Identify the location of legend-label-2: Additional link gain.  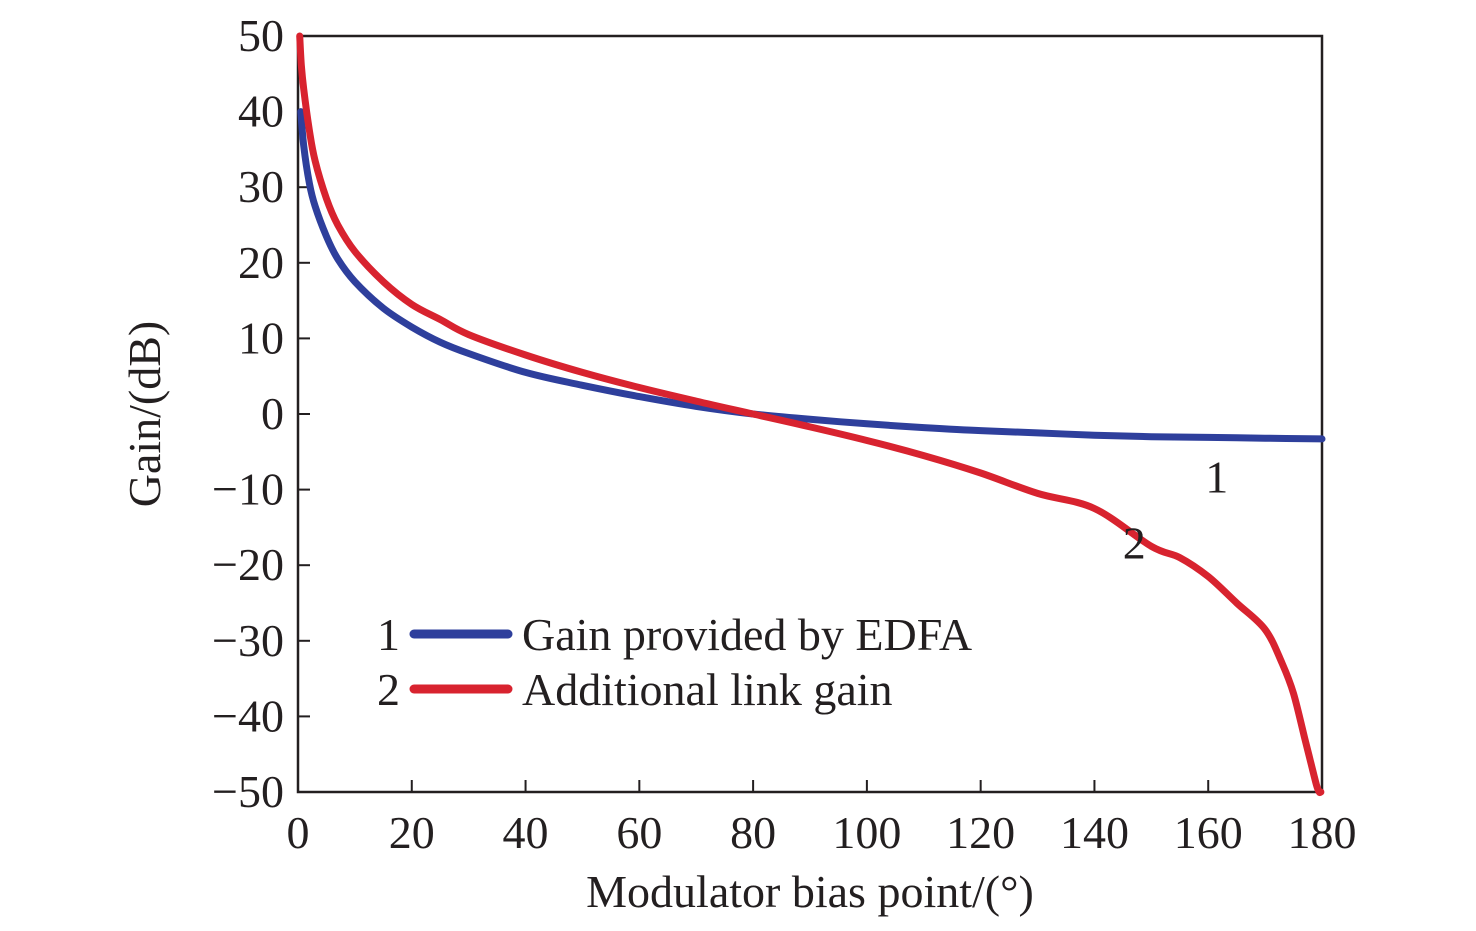
(707, 689).